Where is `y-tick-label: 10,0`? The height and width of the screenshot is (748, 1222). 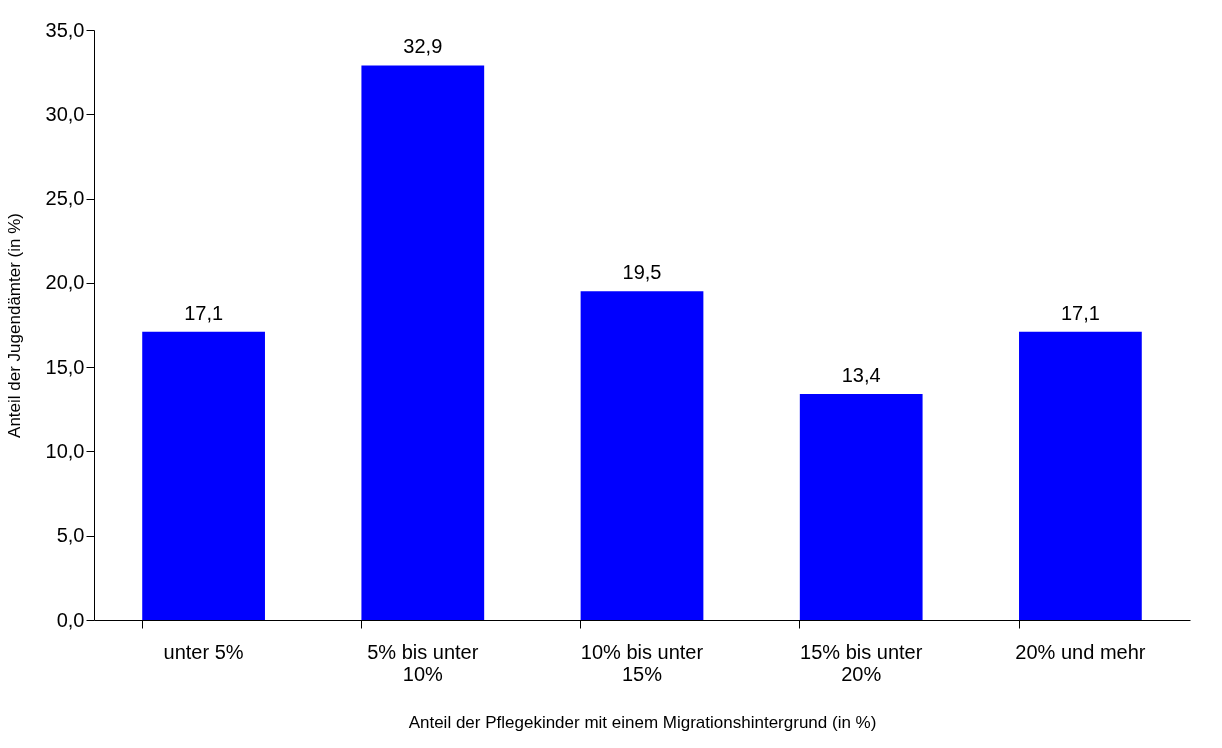 y-tick-label: 10,0 is located at coordinates (65, 450).